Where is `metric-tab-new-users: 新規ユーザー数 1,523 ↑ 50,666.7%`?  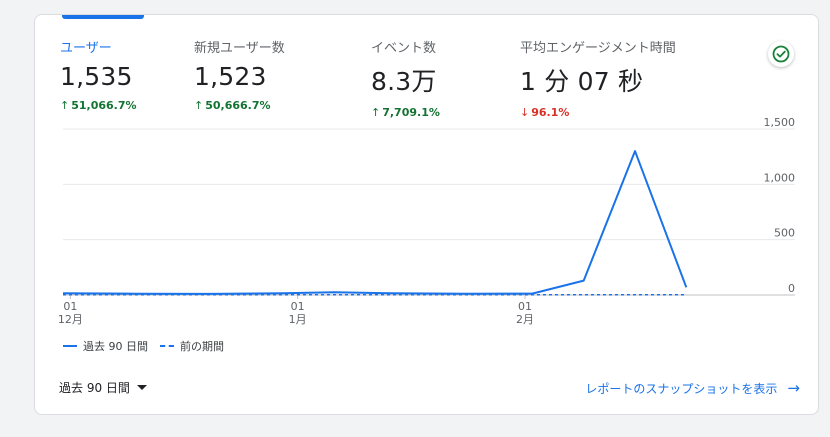 metric-tab-new-users: 新規ユーザー数 1,523 ↑ 50,666.7% is located at coordinates (239, 74).